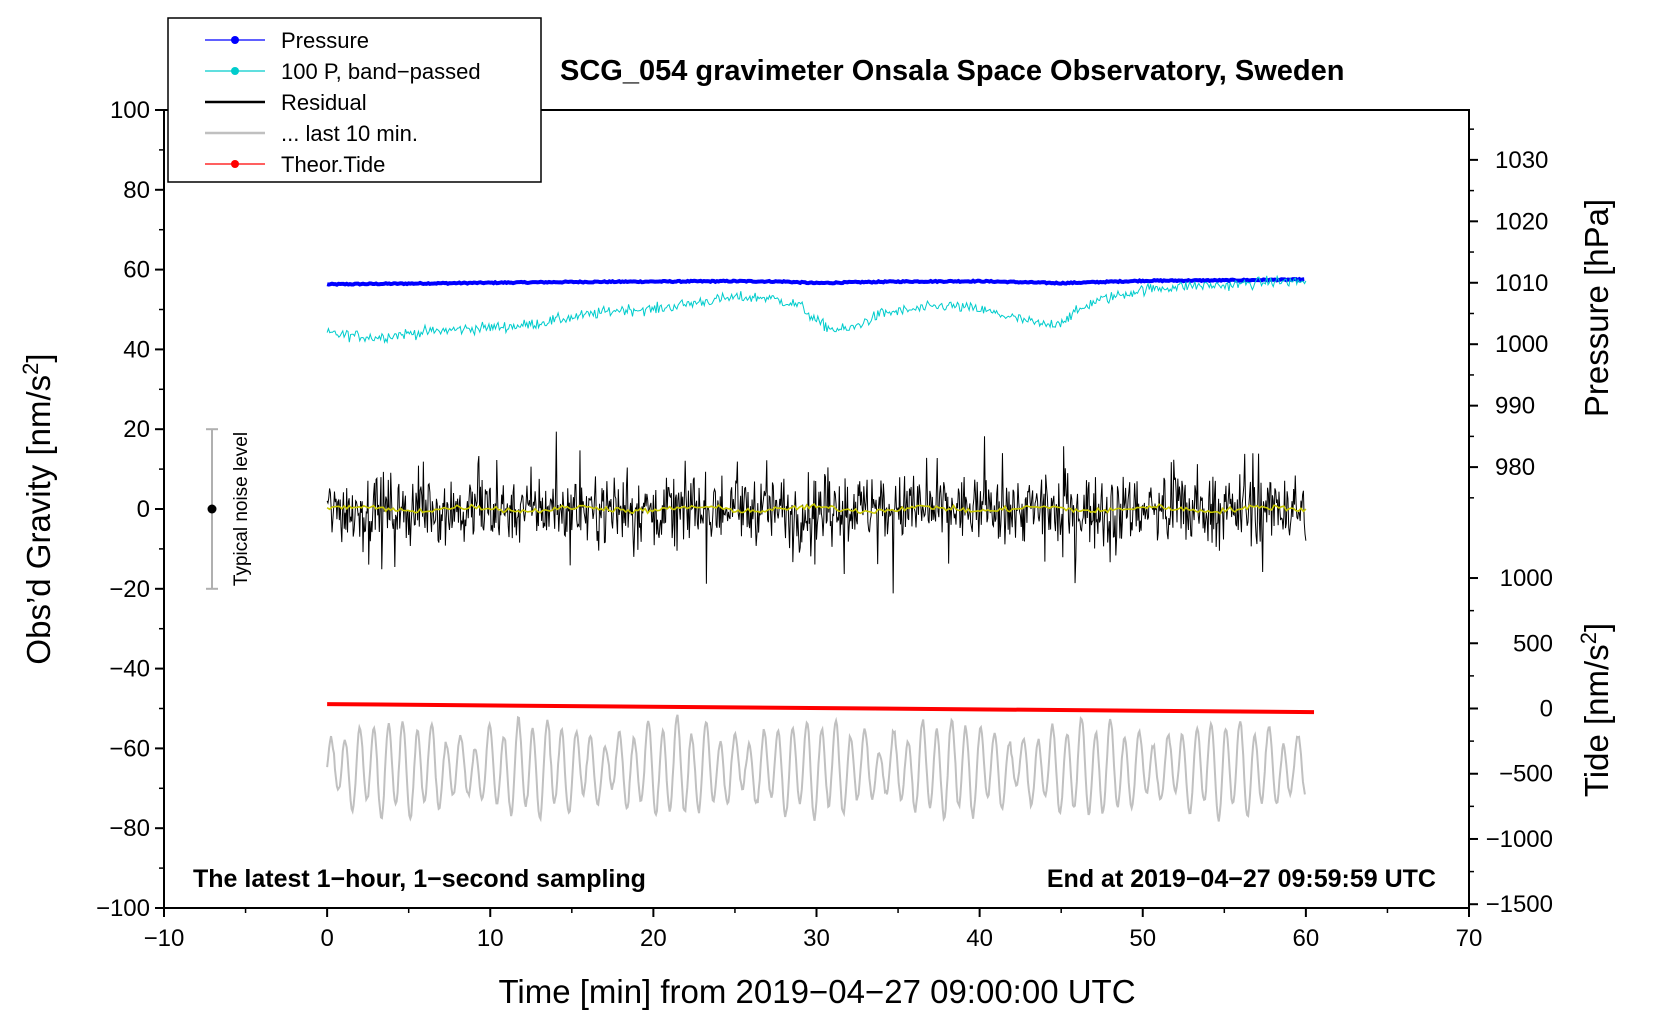 This screenshot has height=1025, width=1660. What do you see at coordinates (381, 71) in the screenshot?
I see `legend-label: 100 P, band−passed` at bounding box center [381, 71].